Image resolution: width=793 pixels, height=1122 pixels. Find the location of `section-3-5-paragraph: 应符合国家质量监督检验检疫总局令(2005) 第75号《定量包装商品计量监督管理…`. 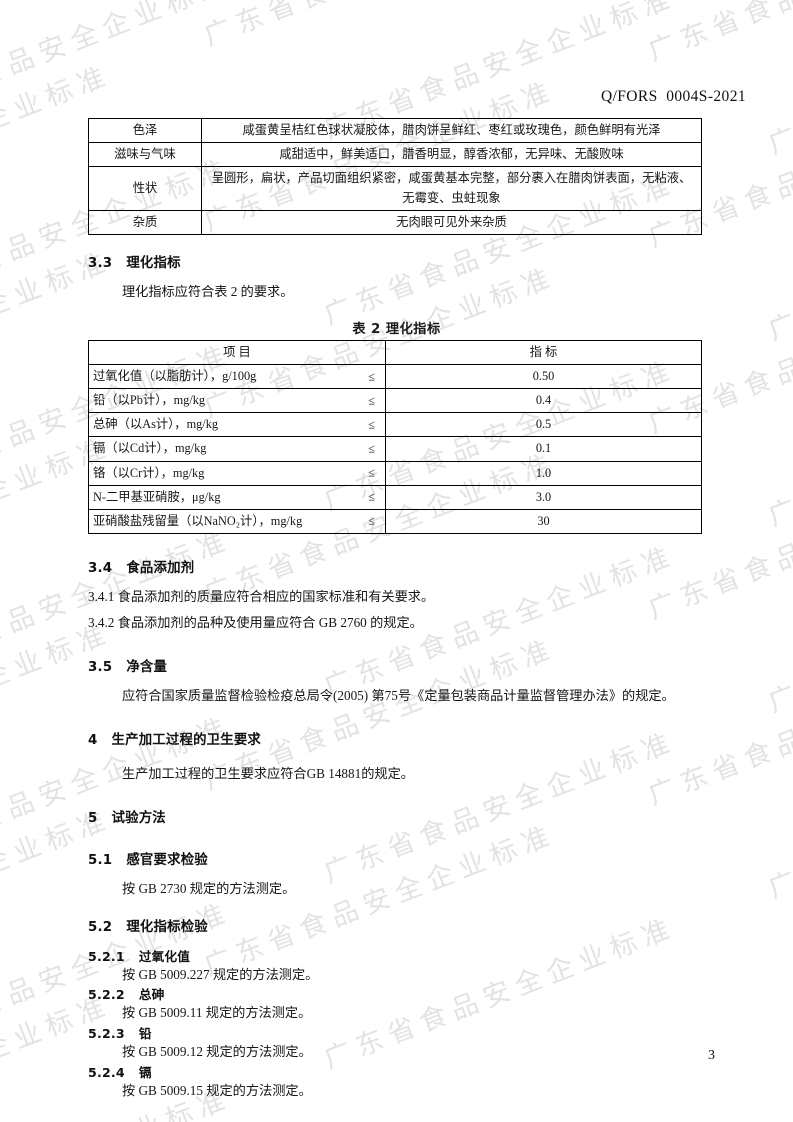

section-3-5-paragraph: 应符合国家质量监督检验检疫总局令(2005) 第75号《定量包装商品计量监督管理… is located at coordinates (398, 696).